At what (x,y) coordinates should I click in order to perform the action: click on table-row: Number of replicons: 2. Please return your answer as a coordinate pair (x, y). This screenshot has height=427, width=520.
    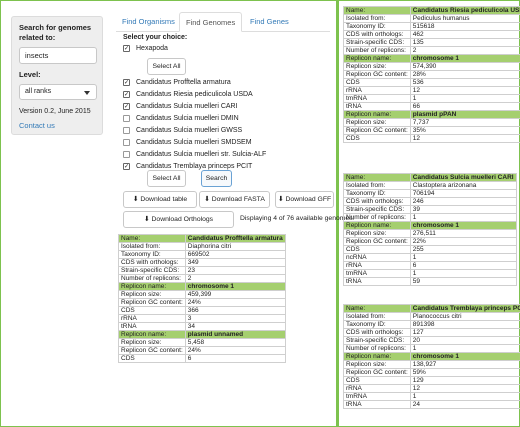
    Looking at the image, I should click on (431, 50).